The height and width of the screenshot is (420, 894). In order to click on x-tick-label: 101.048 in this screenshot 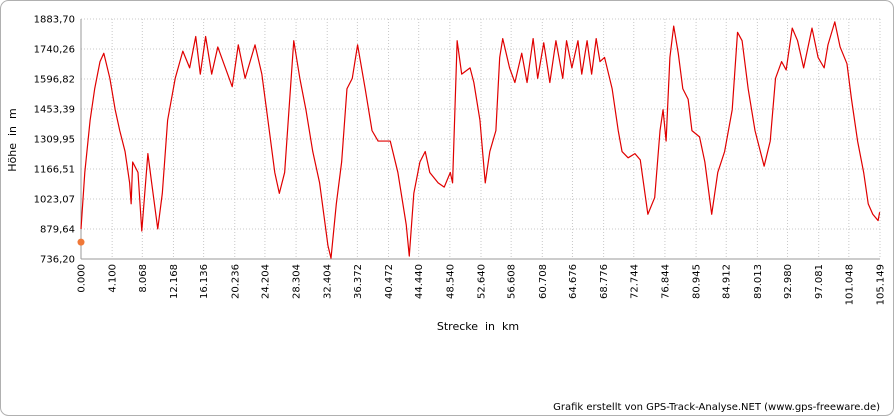, I will do `click(849, 284)`.